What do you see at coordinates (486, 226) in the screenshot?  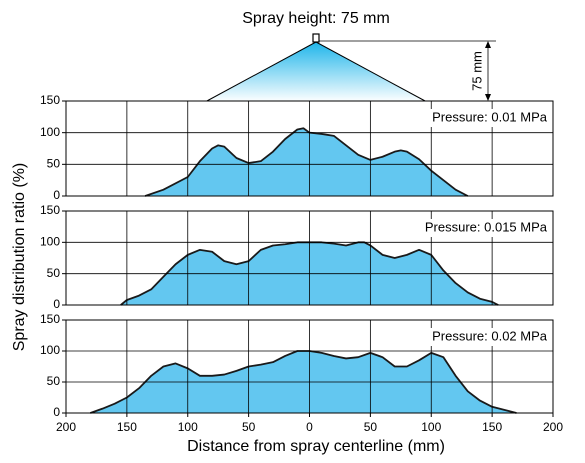 I see `annotation: Pressure: 0.015 MPa` at bounding box center [486, 226].